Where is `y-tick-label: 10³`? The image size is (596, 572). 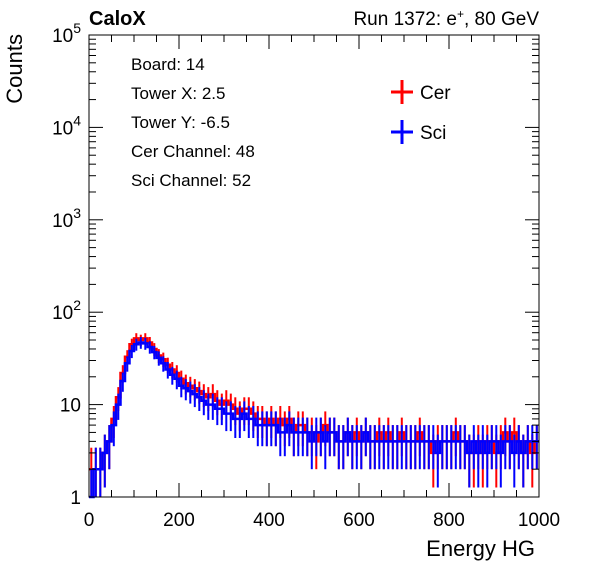 y-tick-label: 10³ is located at coordinates (66, 218).